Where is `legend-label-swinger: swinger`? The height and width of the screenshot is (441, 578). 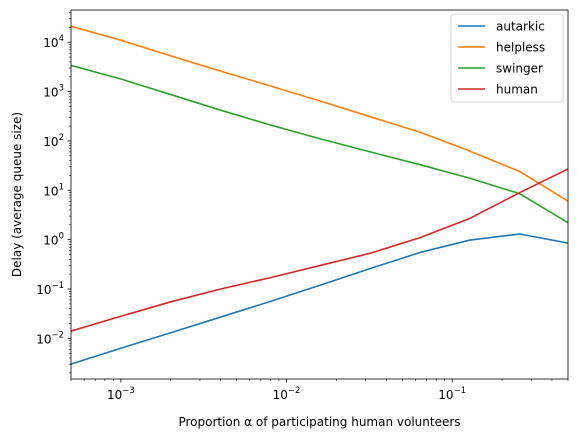
legend-label-swinger: swinger is located at coordinates (519, 69).